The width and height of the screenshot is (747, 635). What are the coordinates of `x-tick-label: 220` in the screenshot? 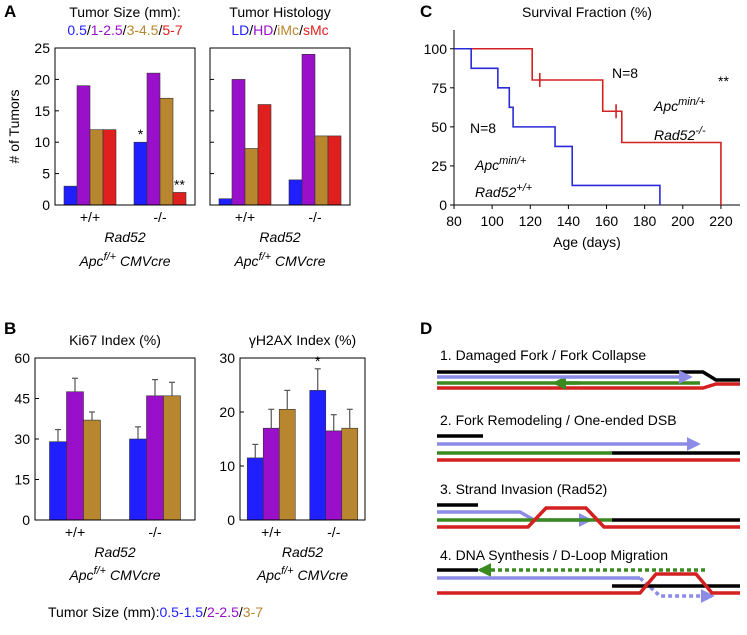 It's located at (721, 221).